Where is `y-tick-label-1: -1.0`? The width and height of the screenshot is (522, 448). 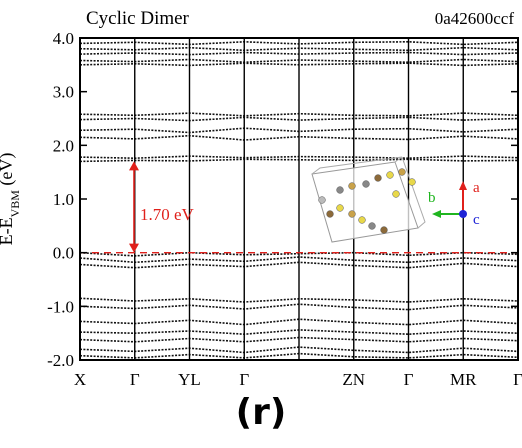
y-tick-label-1: -1.0 is located at coordinates (60, 306).